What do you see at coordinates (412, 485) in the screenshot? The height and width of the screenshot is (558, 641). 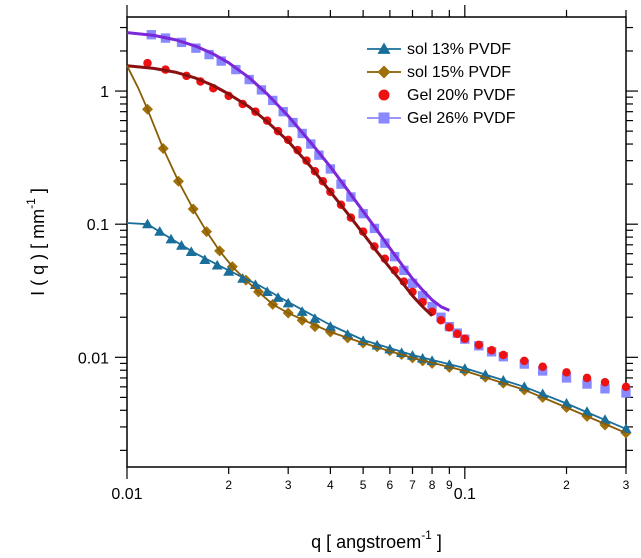 I see `x-minor-tick-label: 7` at bounding box center [412, 485].